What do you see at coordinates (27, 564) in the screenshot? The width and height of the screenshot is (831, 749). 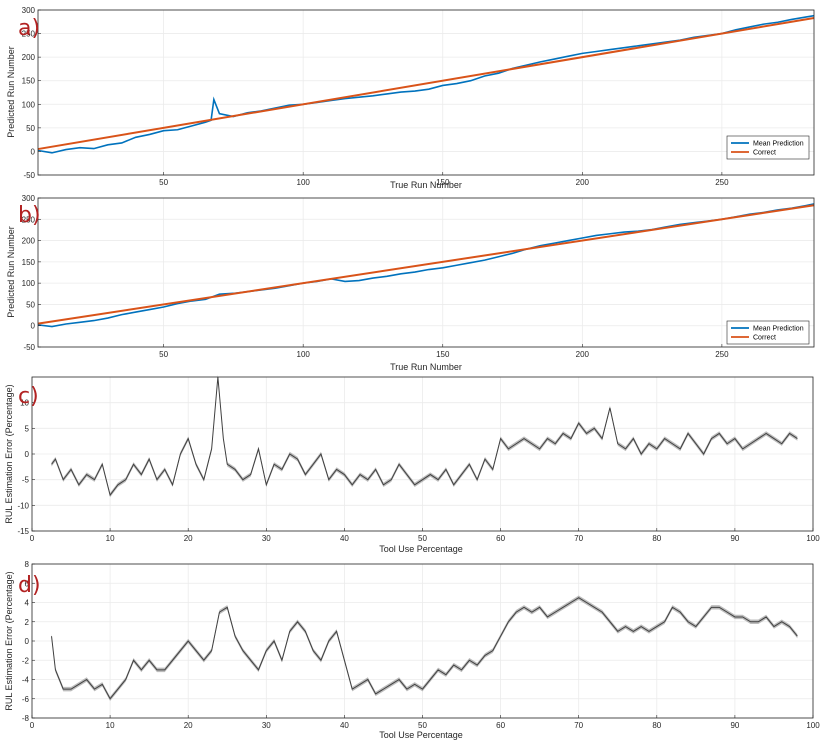 I see `y-tick-label: 8` at bounding box center [27, 564].